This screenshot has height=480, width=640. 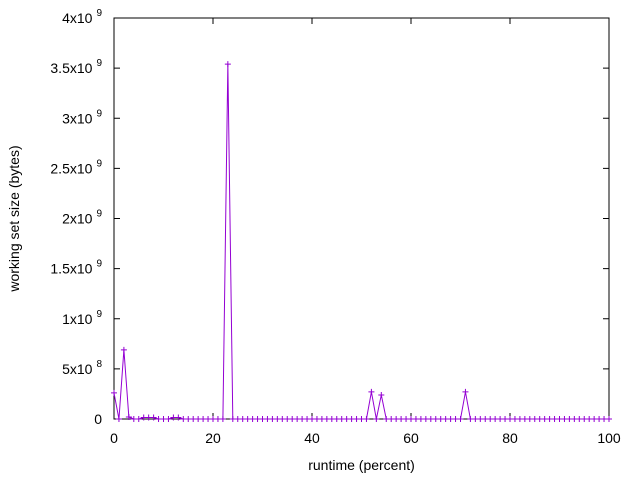 I want to click on y-tick-label: 0, so click(x=98, y=419).